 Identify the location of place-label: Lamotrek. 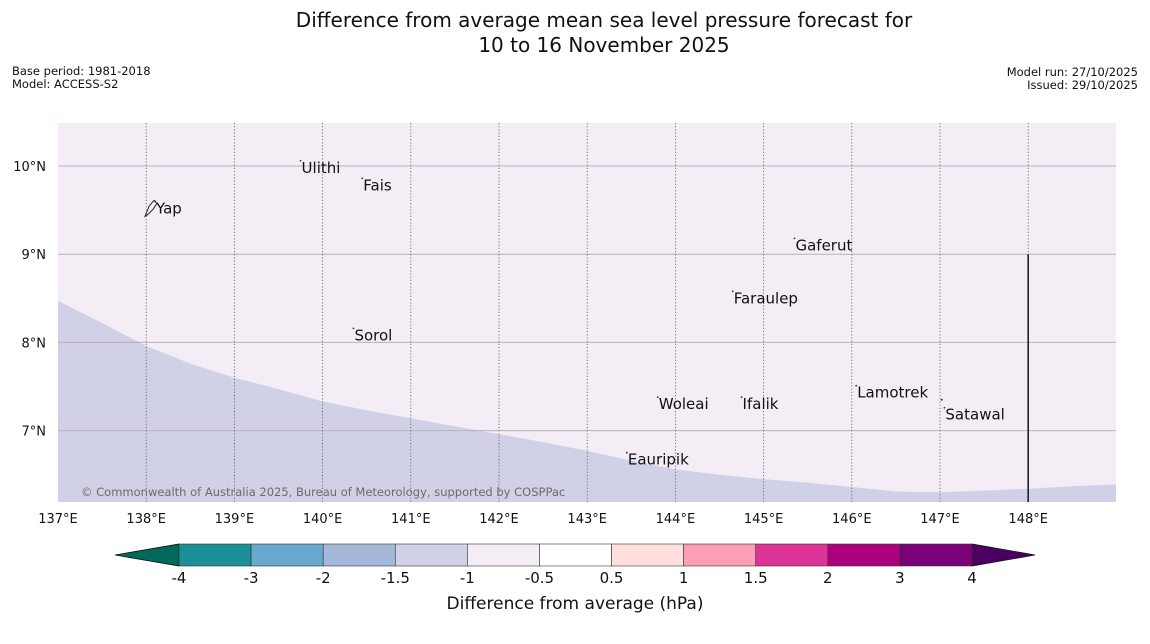
(892, 393).